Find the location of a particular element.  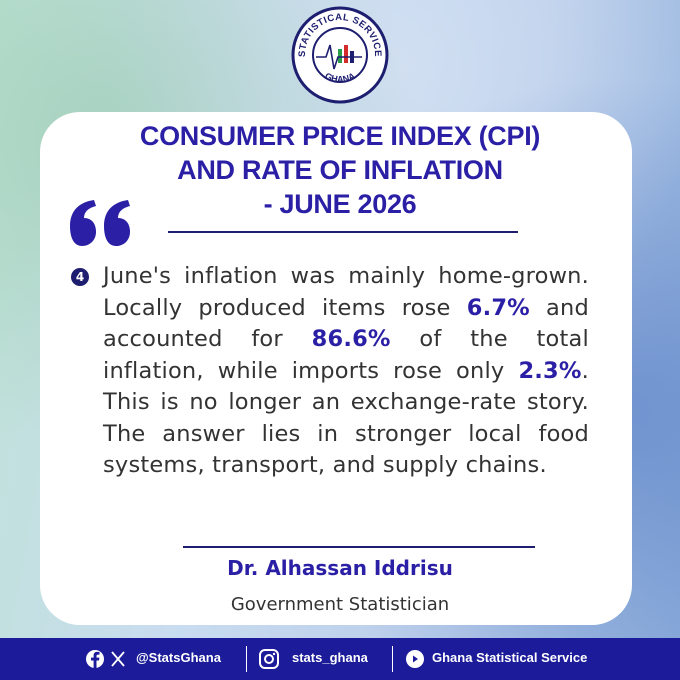

highlight-text: 2.3% is located at coordinates (550, 370).